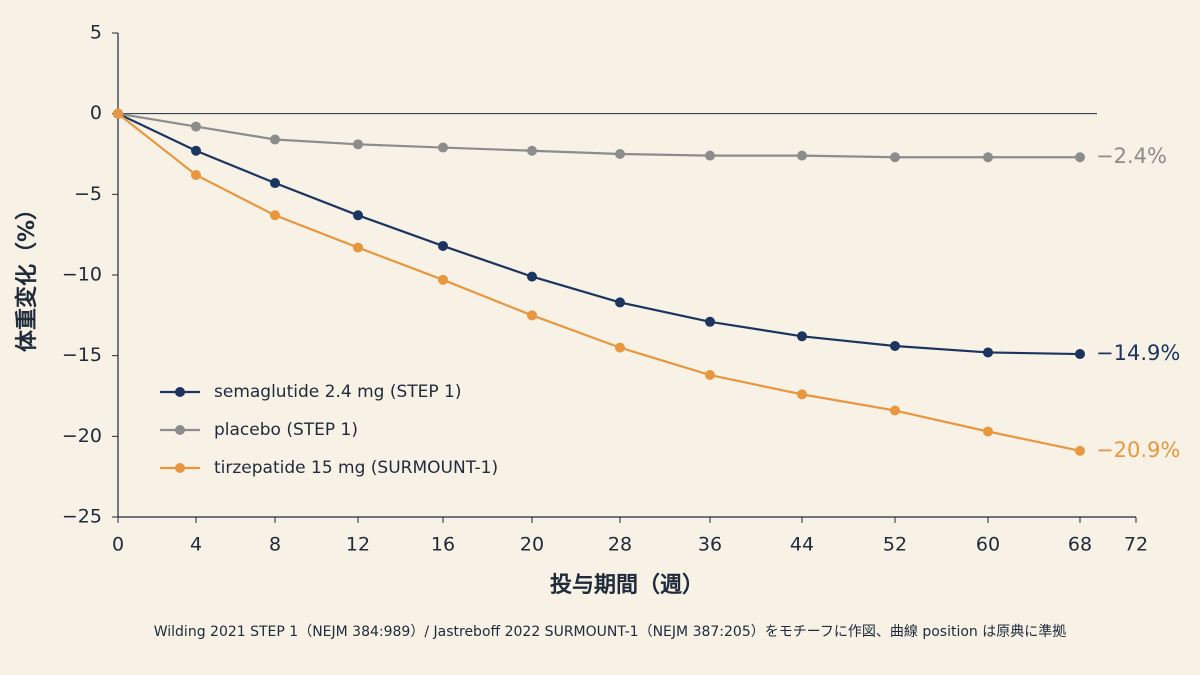 The image size is (1200, 675). What do you see at coordinates (1138, 353) in the screenshot?
I see `end-label: −14.9%` at bounding box center [1138, 353].